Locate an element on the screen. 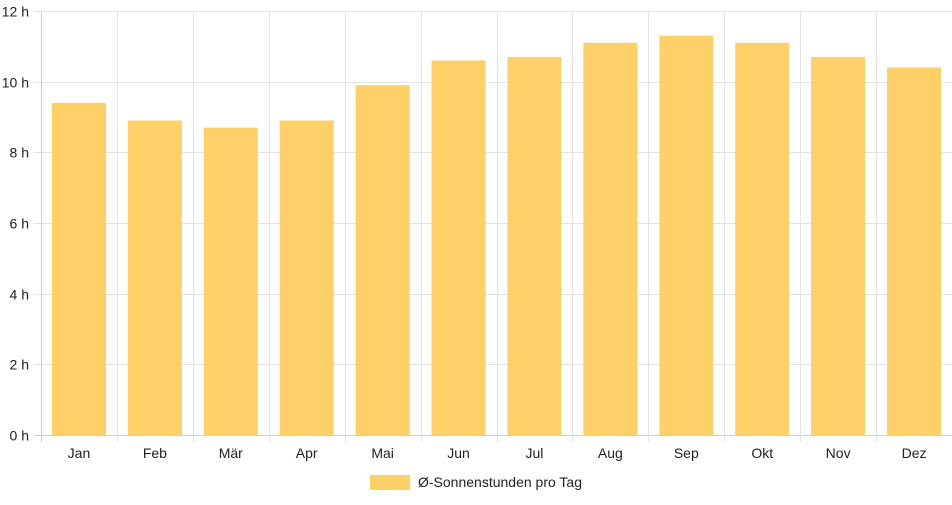  x-tick-label: Nov is located at coordinates (838, 453).